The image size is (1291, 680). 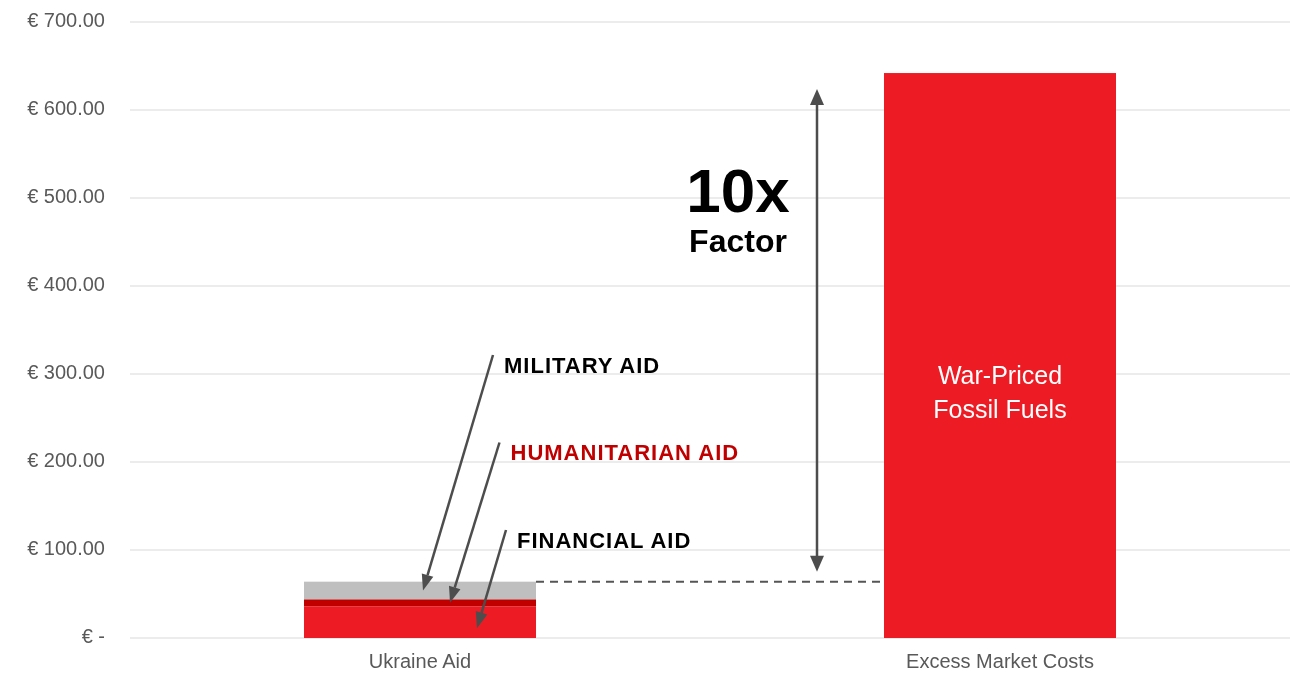 What do you see at coordinates (66, 284) in the screenshot?
I see `y-tick-label: € 400.00` at bounding box center [66, 284].